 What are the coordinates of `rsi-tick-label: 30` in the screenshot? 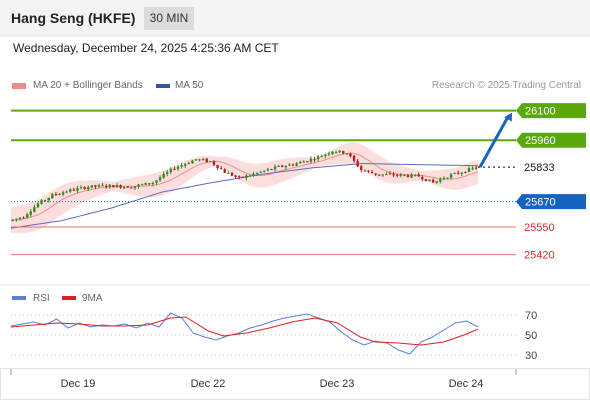 It's located at (531, 356).